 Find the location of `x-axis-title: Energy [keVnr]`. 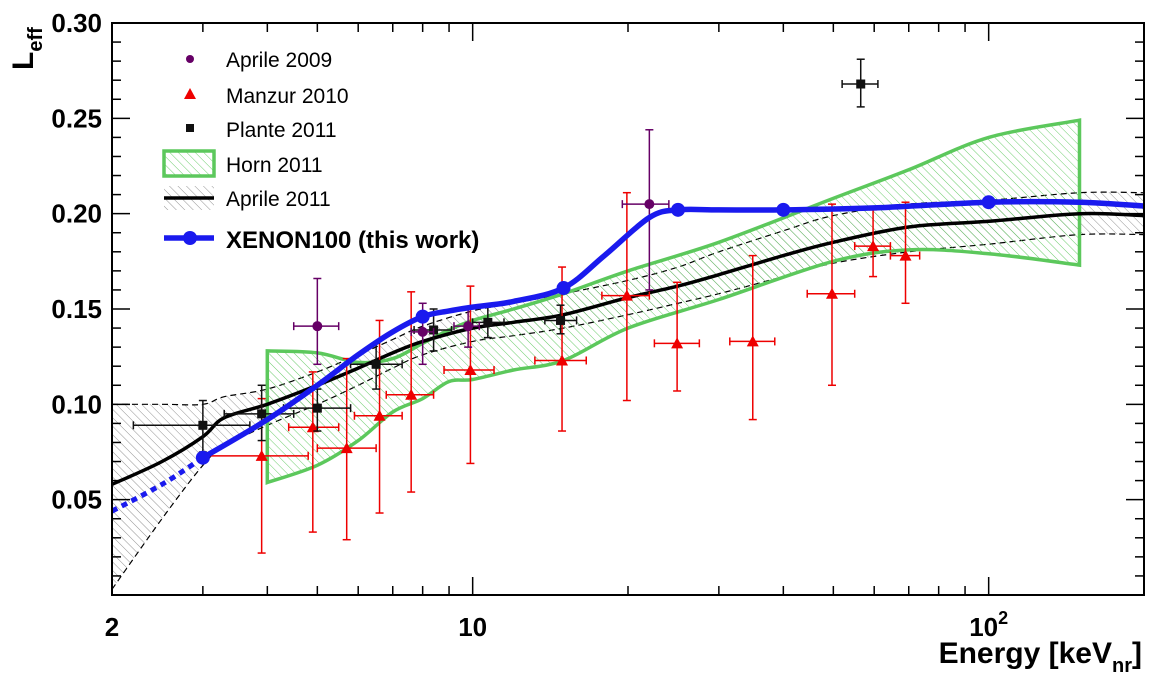

x-axis-title: Energy [keVnr] is located at coordinates (1040, 656).